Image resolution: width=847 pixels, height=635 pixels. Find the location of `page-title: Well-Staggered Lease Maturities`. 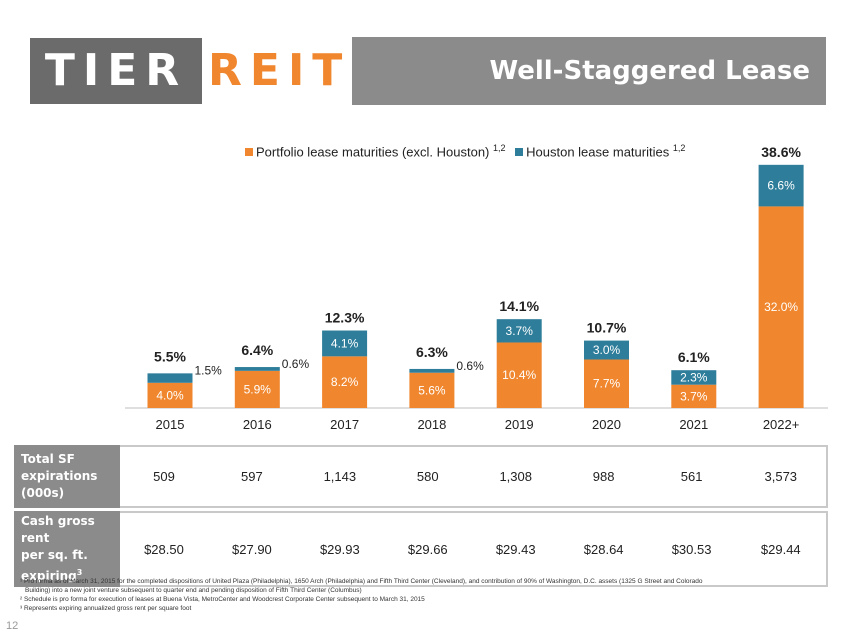

page-title: Well-Staggered Lease Maturities is located at coordinates (649, 105).